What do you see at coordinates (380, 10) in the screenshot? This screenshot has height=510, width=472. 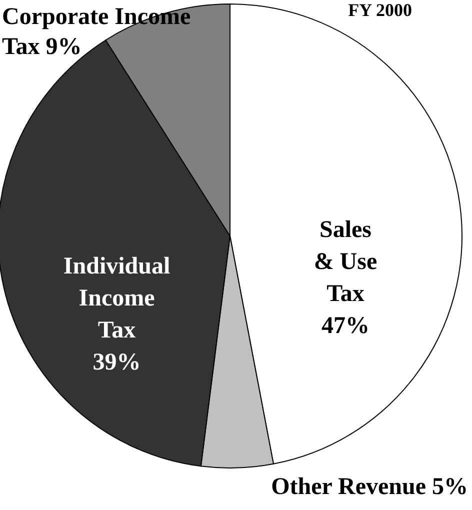 I see `chart-title: FY 2000` at bounding box center [380, 10].